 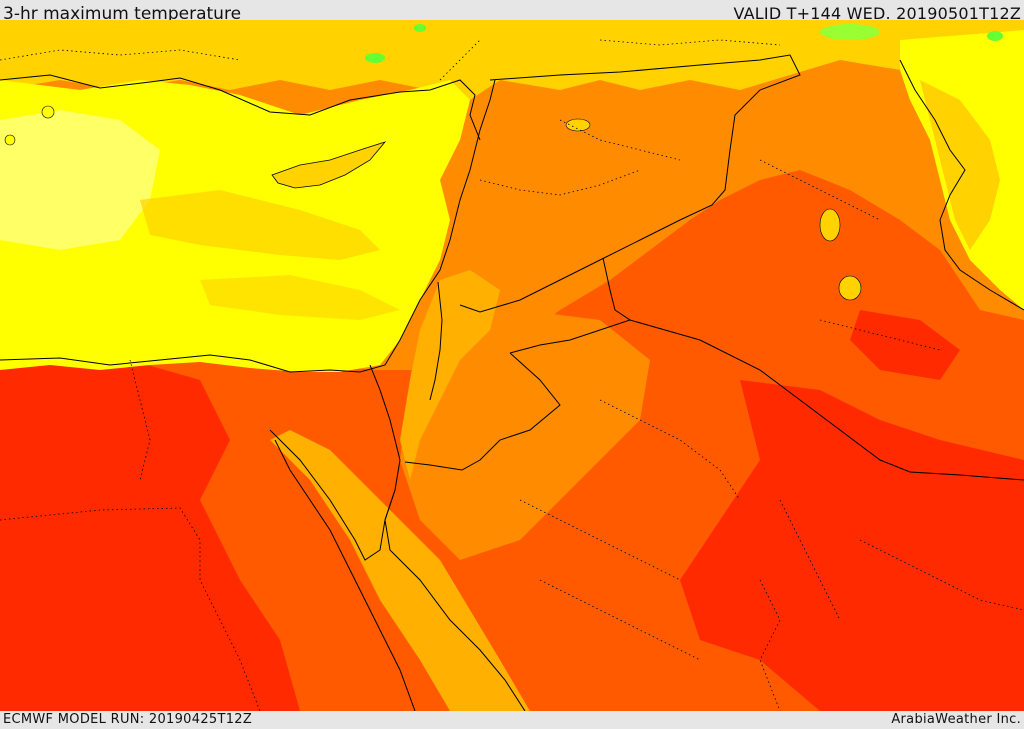 I want to click on mediterranean-pale-patch, so click(x=80, y=180).